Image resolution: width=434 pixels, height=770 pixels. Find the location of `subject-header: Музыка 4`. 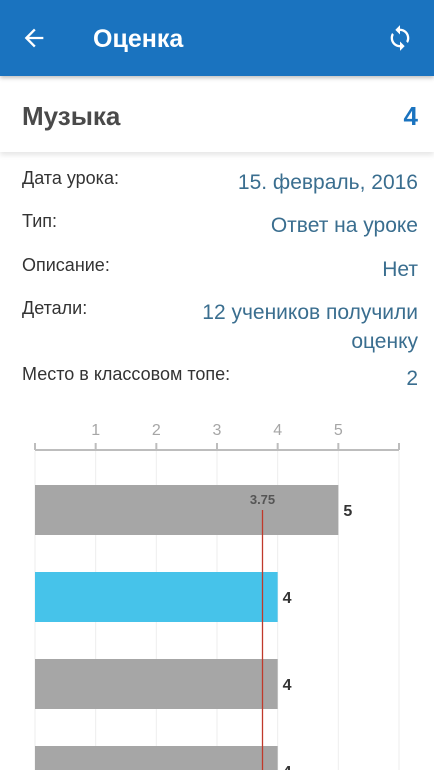

subject-header: Музыка 4 is located at coordinates (217, 114).